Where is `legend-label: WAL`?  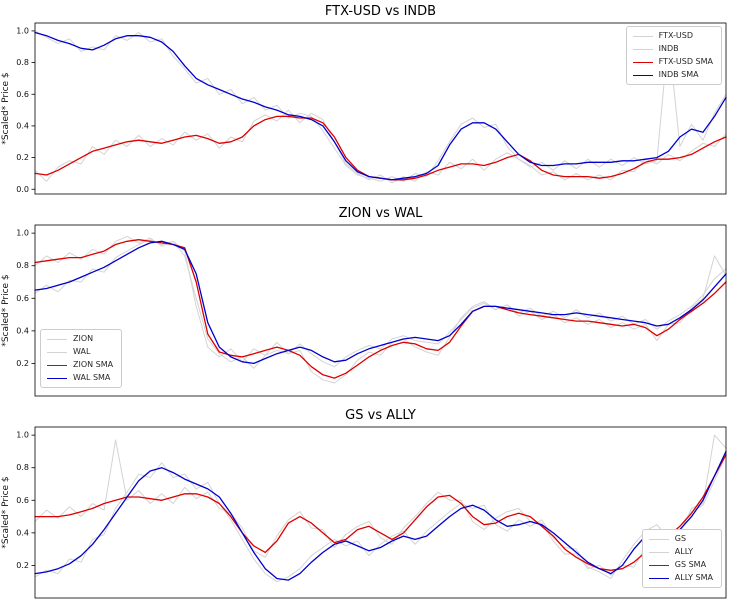
legend-label: WAL is located at coordinates (82, 351).